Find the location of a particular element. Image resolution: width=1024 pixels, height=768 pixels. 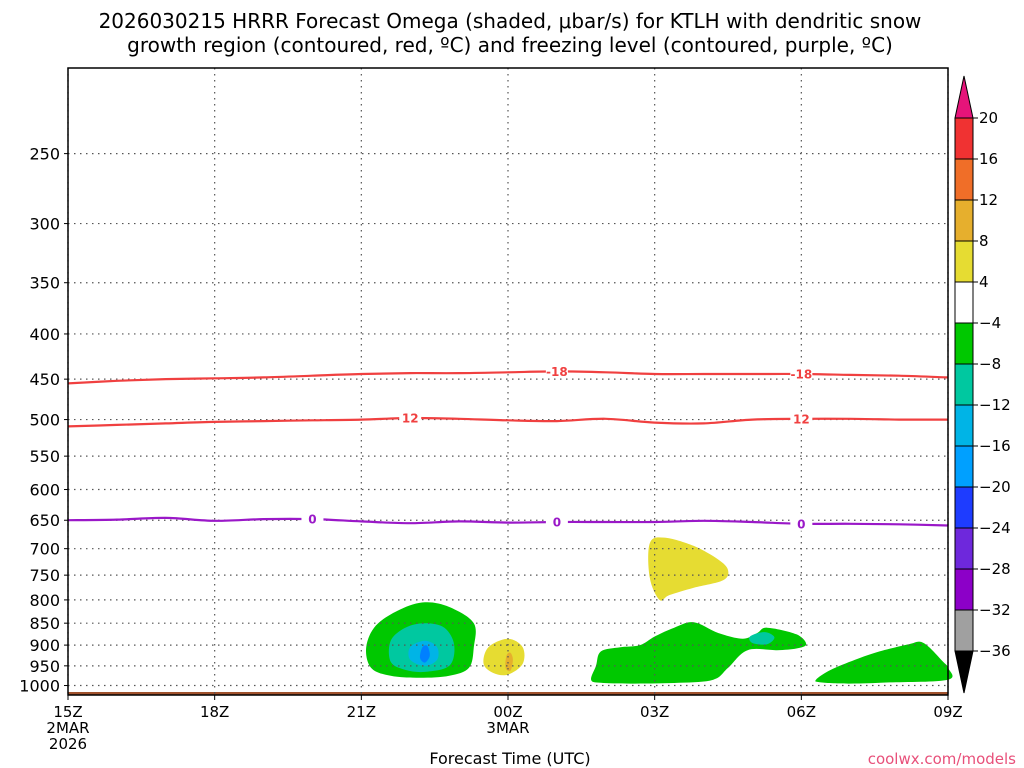

y-tick-label: 350 is located at coordinates (44, 283).